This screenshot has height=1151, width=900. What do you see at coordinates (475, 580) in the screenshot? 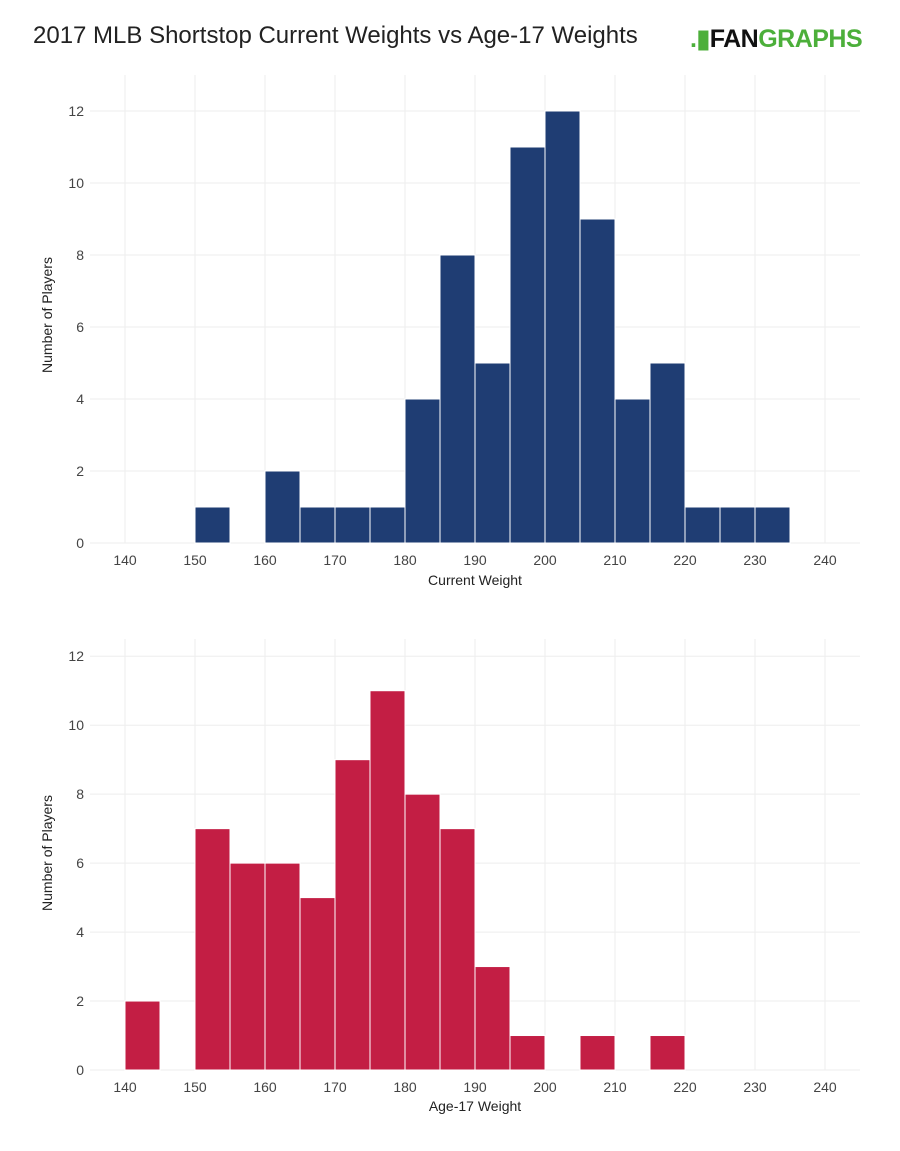
I see `x-axis-label: Current Weight` at bounding box center [475, 580].